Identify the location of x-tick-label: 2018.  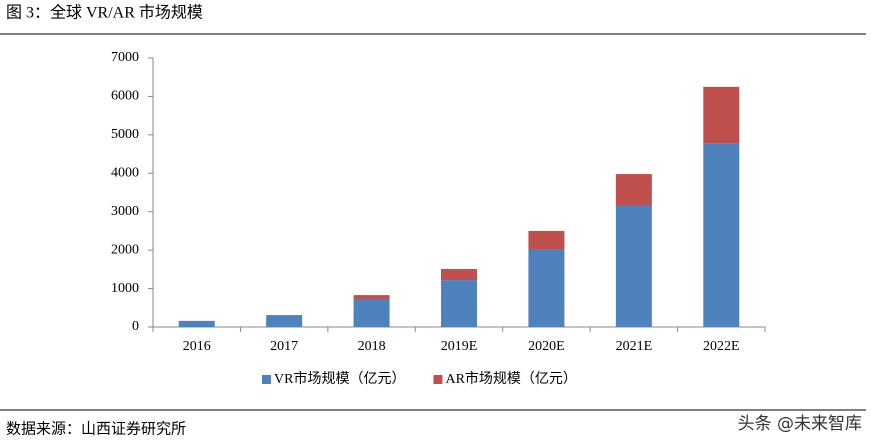
(372, 346).